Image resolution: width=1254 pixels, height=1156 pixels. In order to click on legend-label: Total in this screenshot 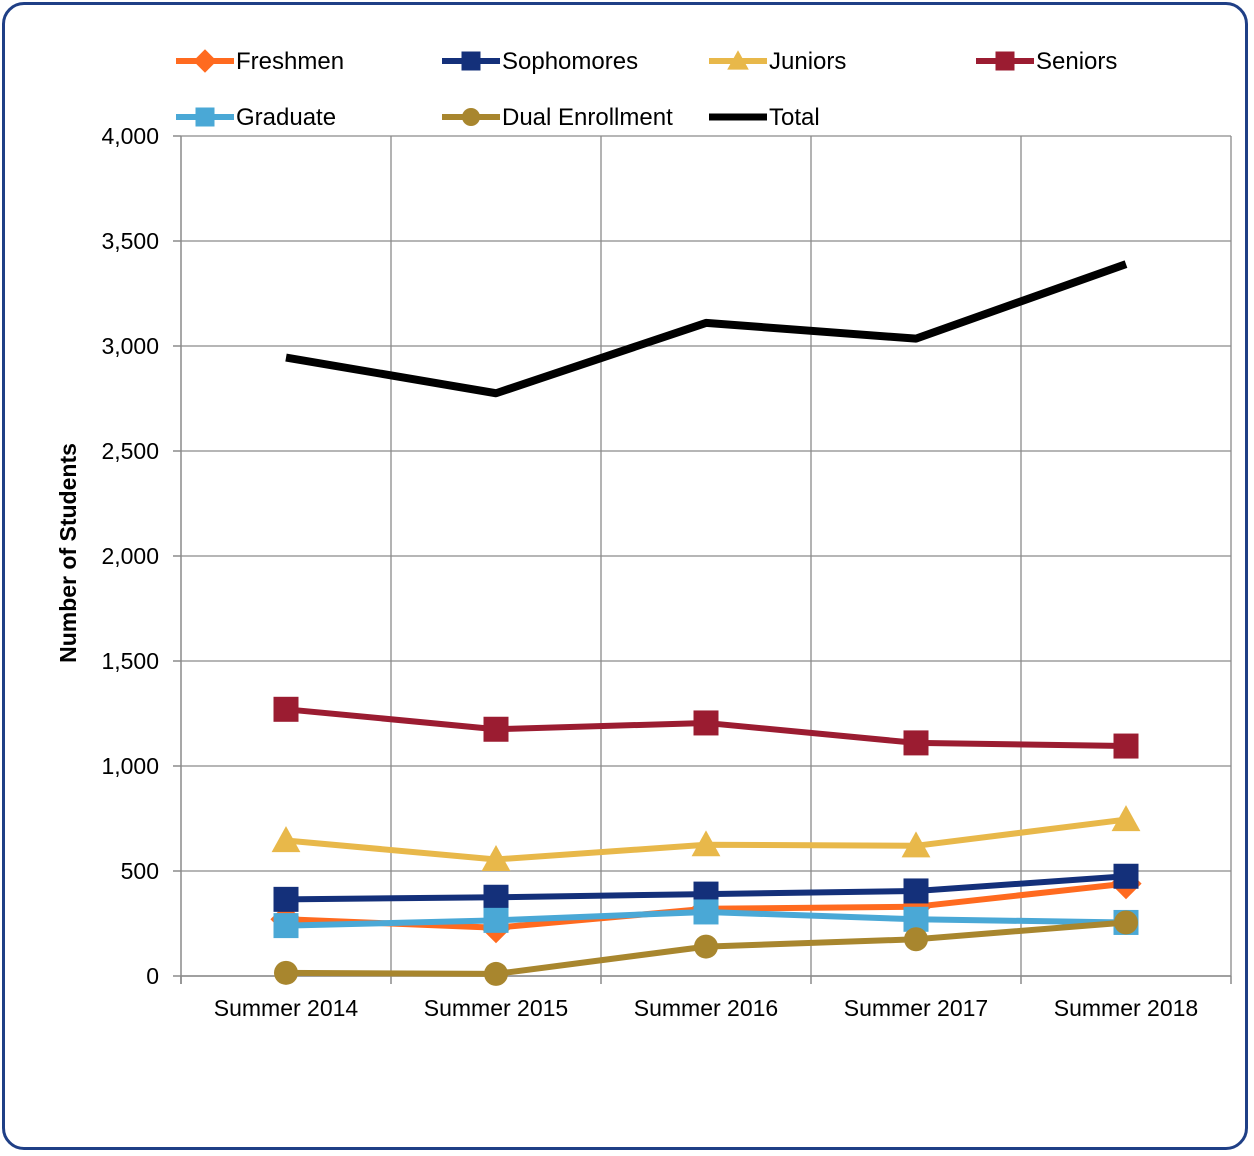, I will do `click(794, 117)`.